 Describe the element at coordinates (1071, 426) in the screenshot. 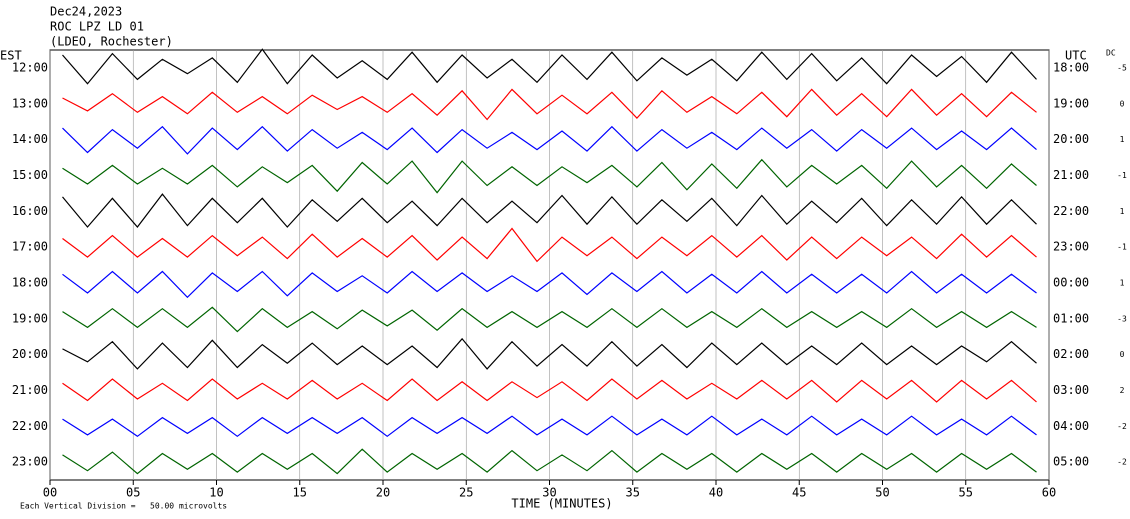

I see `utc-time-label: 04:00` at that location.